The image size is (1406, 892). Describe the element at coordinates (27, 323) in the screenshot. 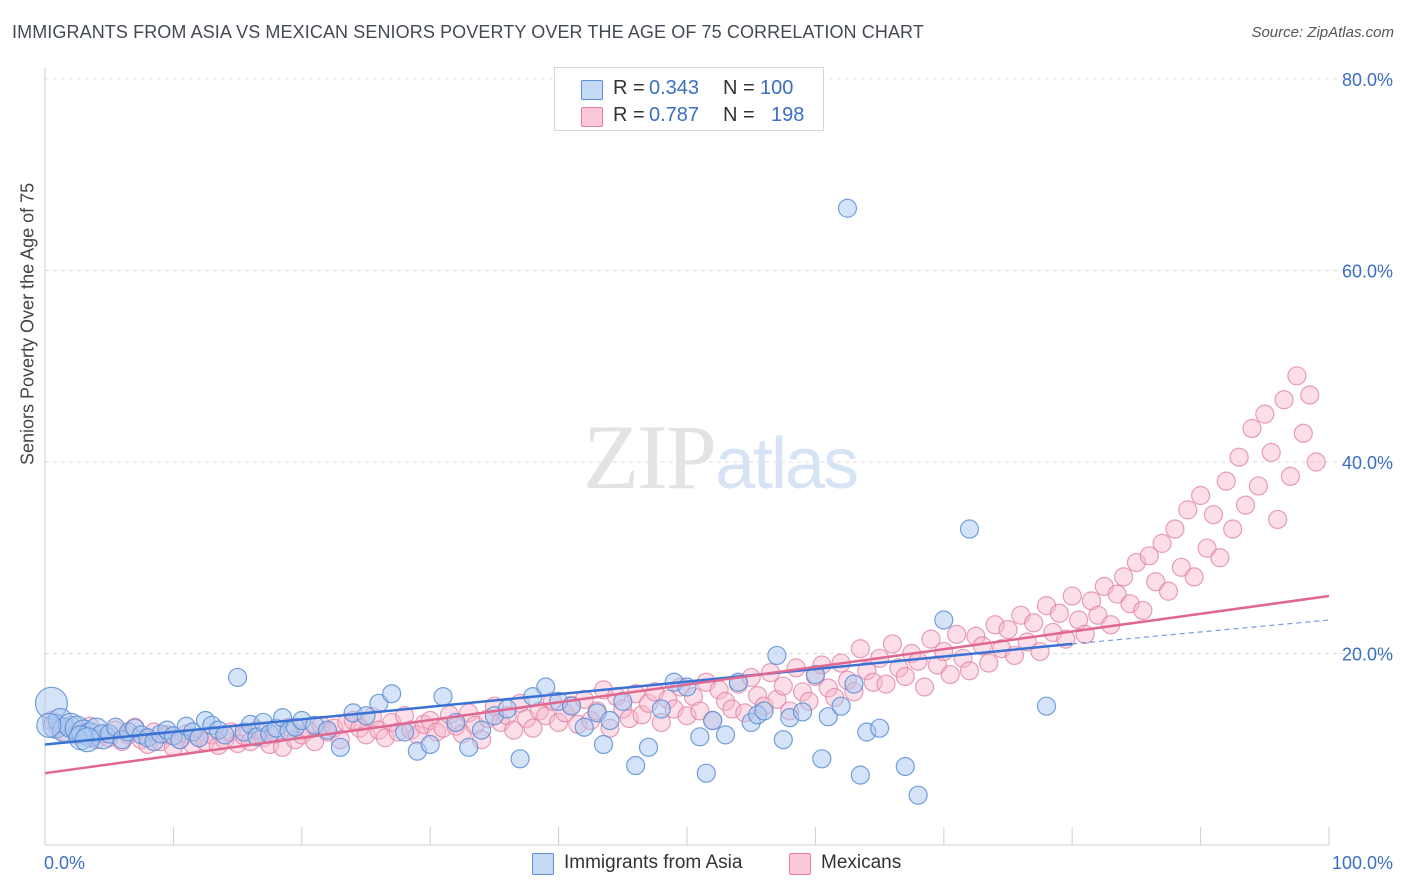

I see `y-axis-label: Seniors Poverty Over the Age of 75` at that location.